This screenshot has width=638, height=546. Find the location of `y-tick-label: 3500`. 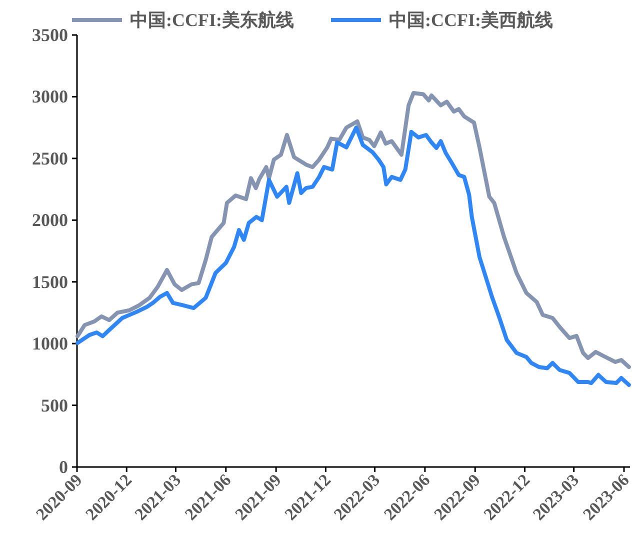

y-tick-label: 3500 is located at coordinates (50, 35).